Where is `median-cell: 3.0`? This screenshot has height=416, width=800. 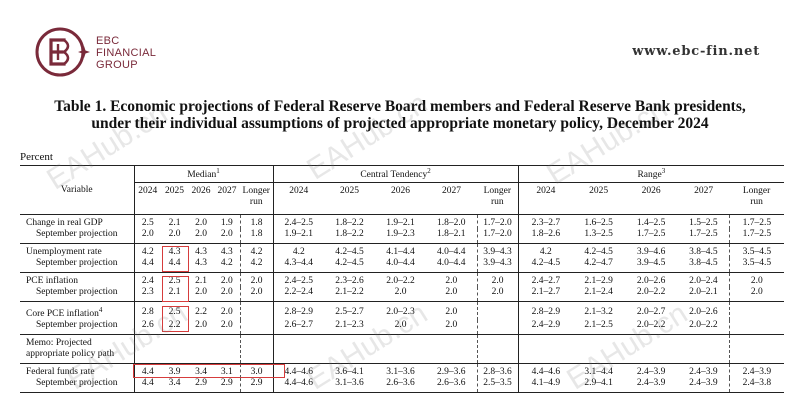
median-cell: 3.0 is located at coordinates (256, 371).